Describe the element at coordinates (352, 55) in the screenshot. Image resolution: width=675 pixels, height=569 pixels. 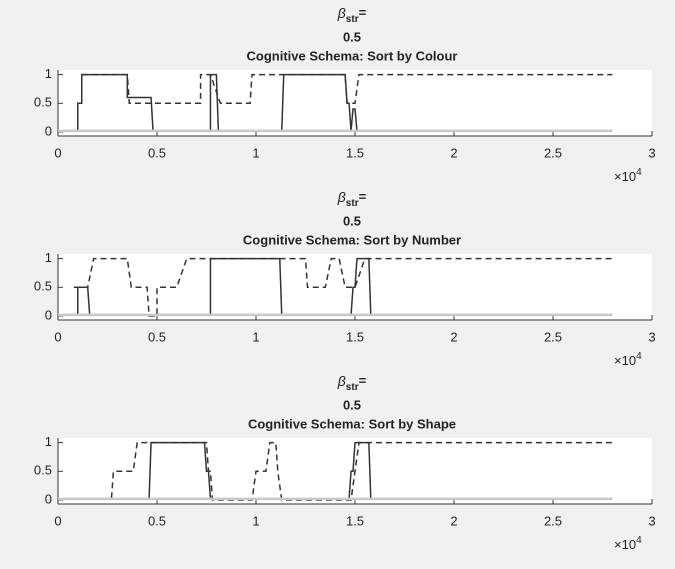
I see `chart-title: Cognitive Schema: Sort by Colour` at that location.